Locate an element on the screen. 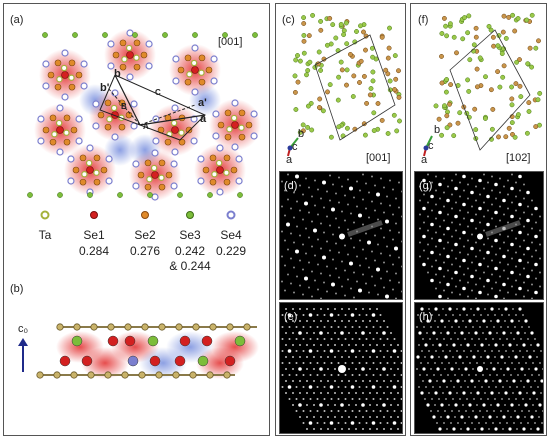  legend-value-se1: 0.284 is located at coordinates (94, 251).